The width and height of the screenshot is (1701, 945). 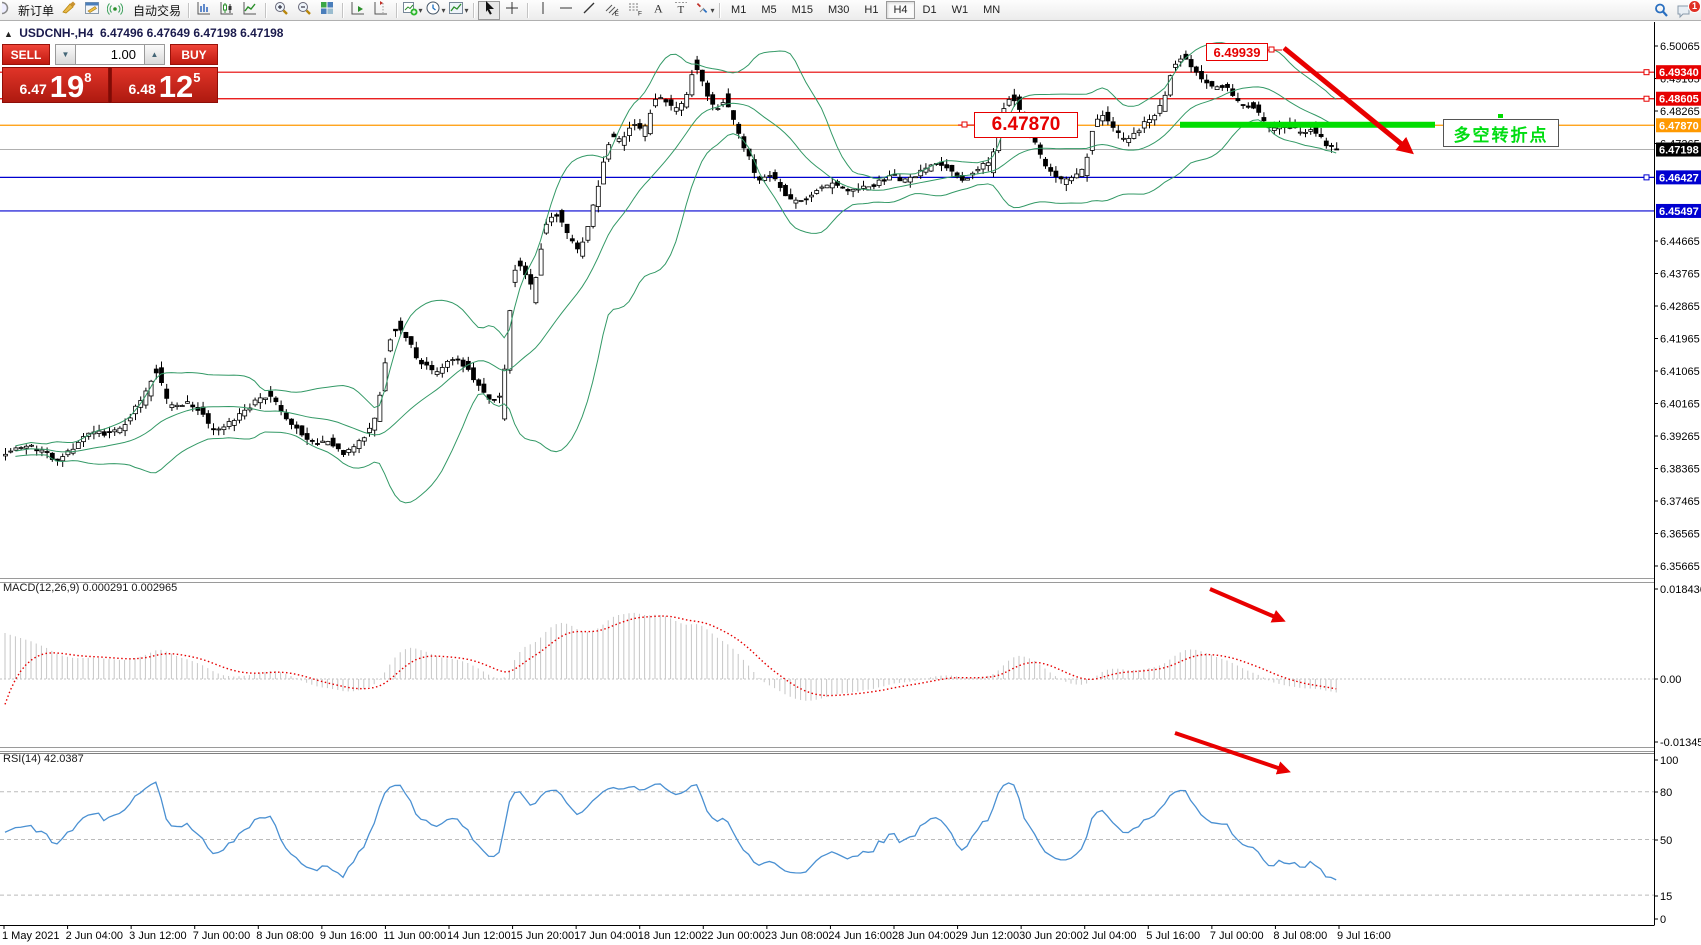 What do you see at coordinates (1680, 534) in the screenshot?
I see `price-tick-label: 6.36565` at bounding box center [1680, 534].